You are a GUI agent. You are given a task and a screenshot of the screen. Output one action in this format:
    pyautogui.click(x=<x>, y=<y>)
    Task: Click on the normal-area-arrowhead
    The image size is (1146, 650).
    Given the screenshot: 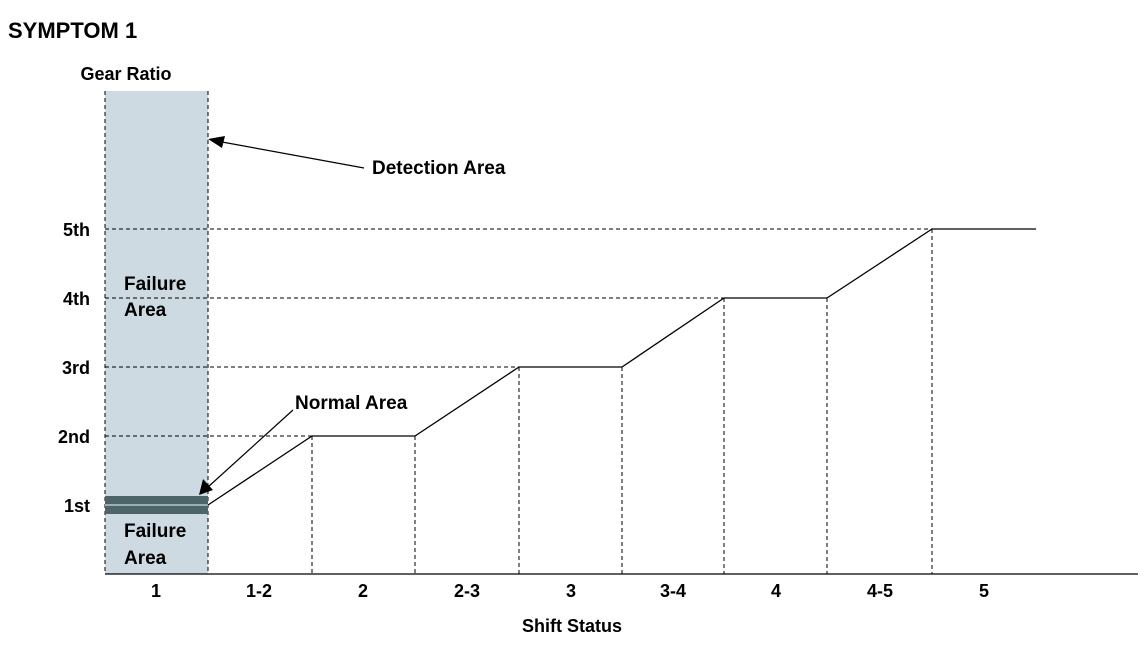 What is the action you would take?
    pyautogui.click(x=206, y=487)
    